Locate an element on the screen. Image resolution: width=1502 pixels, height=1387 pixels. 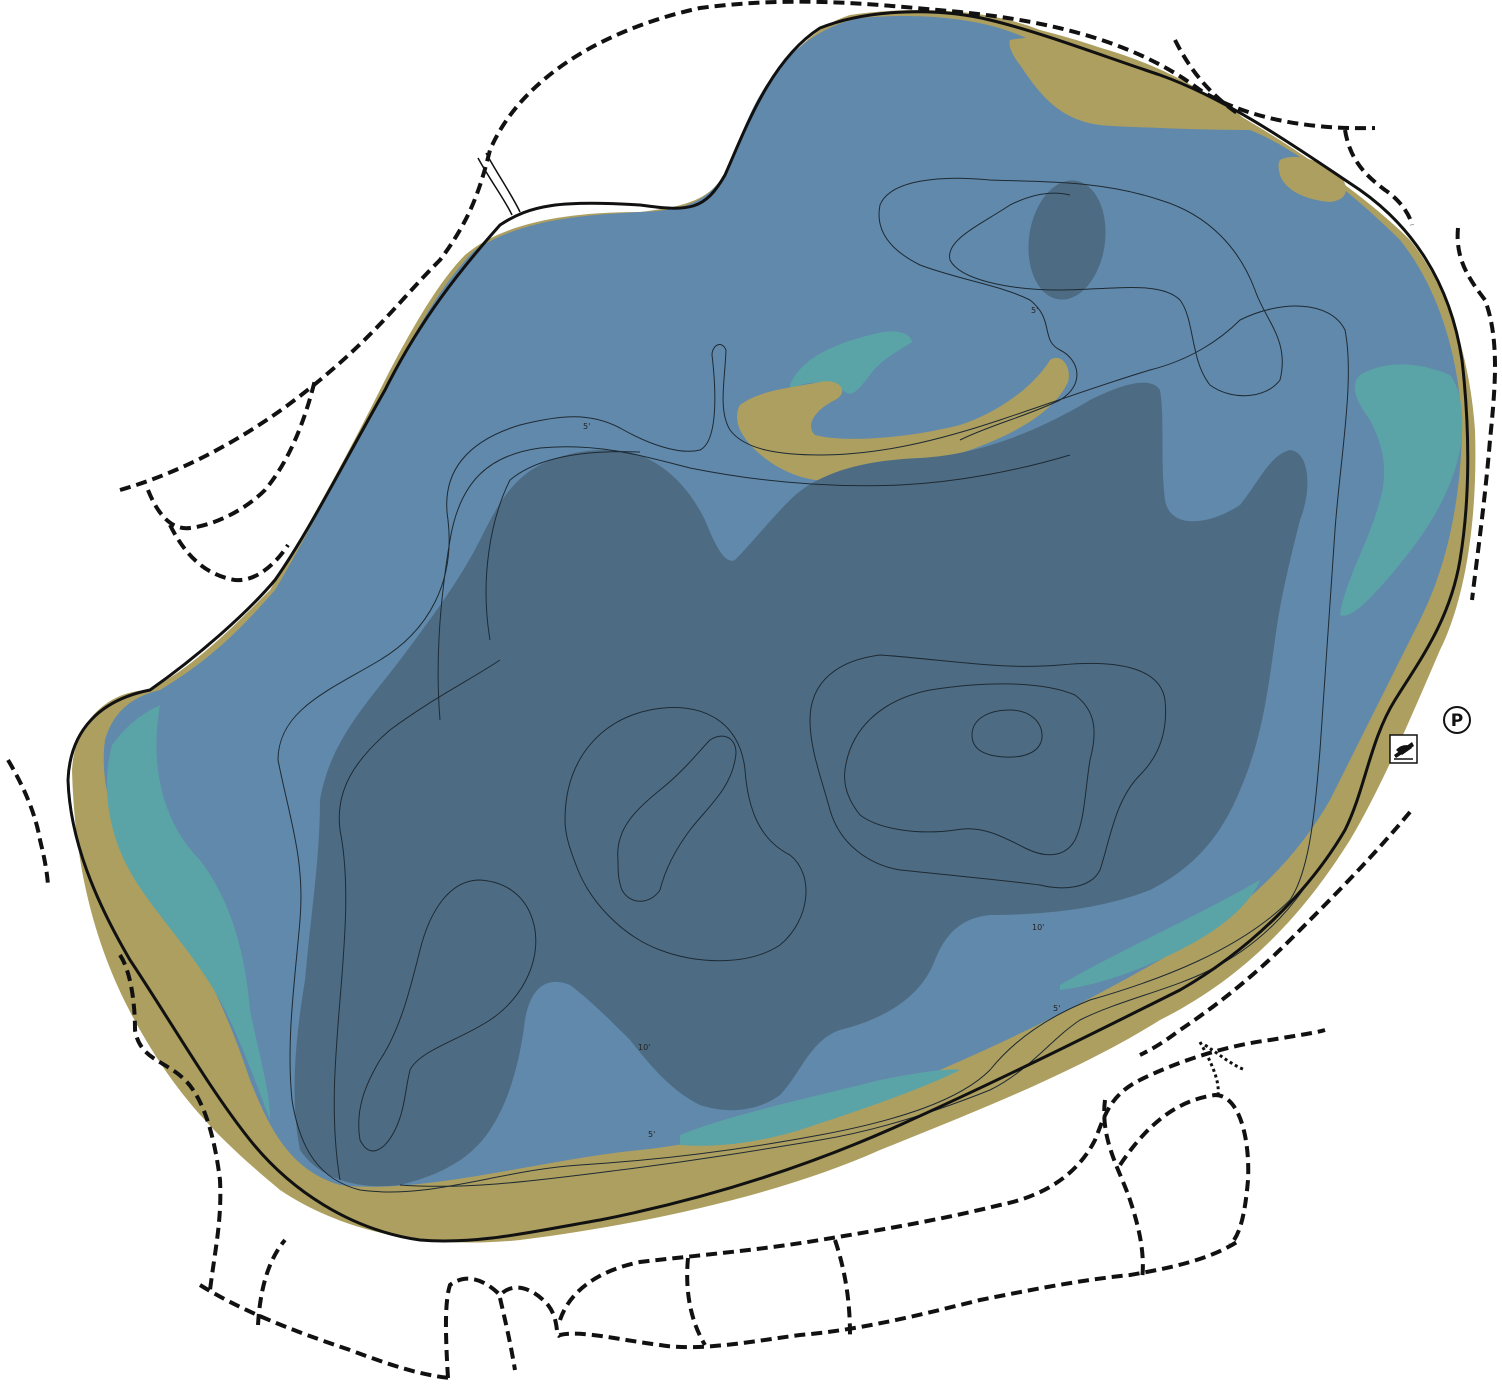
contour-10ft-center is located at coordinates (685, 834).